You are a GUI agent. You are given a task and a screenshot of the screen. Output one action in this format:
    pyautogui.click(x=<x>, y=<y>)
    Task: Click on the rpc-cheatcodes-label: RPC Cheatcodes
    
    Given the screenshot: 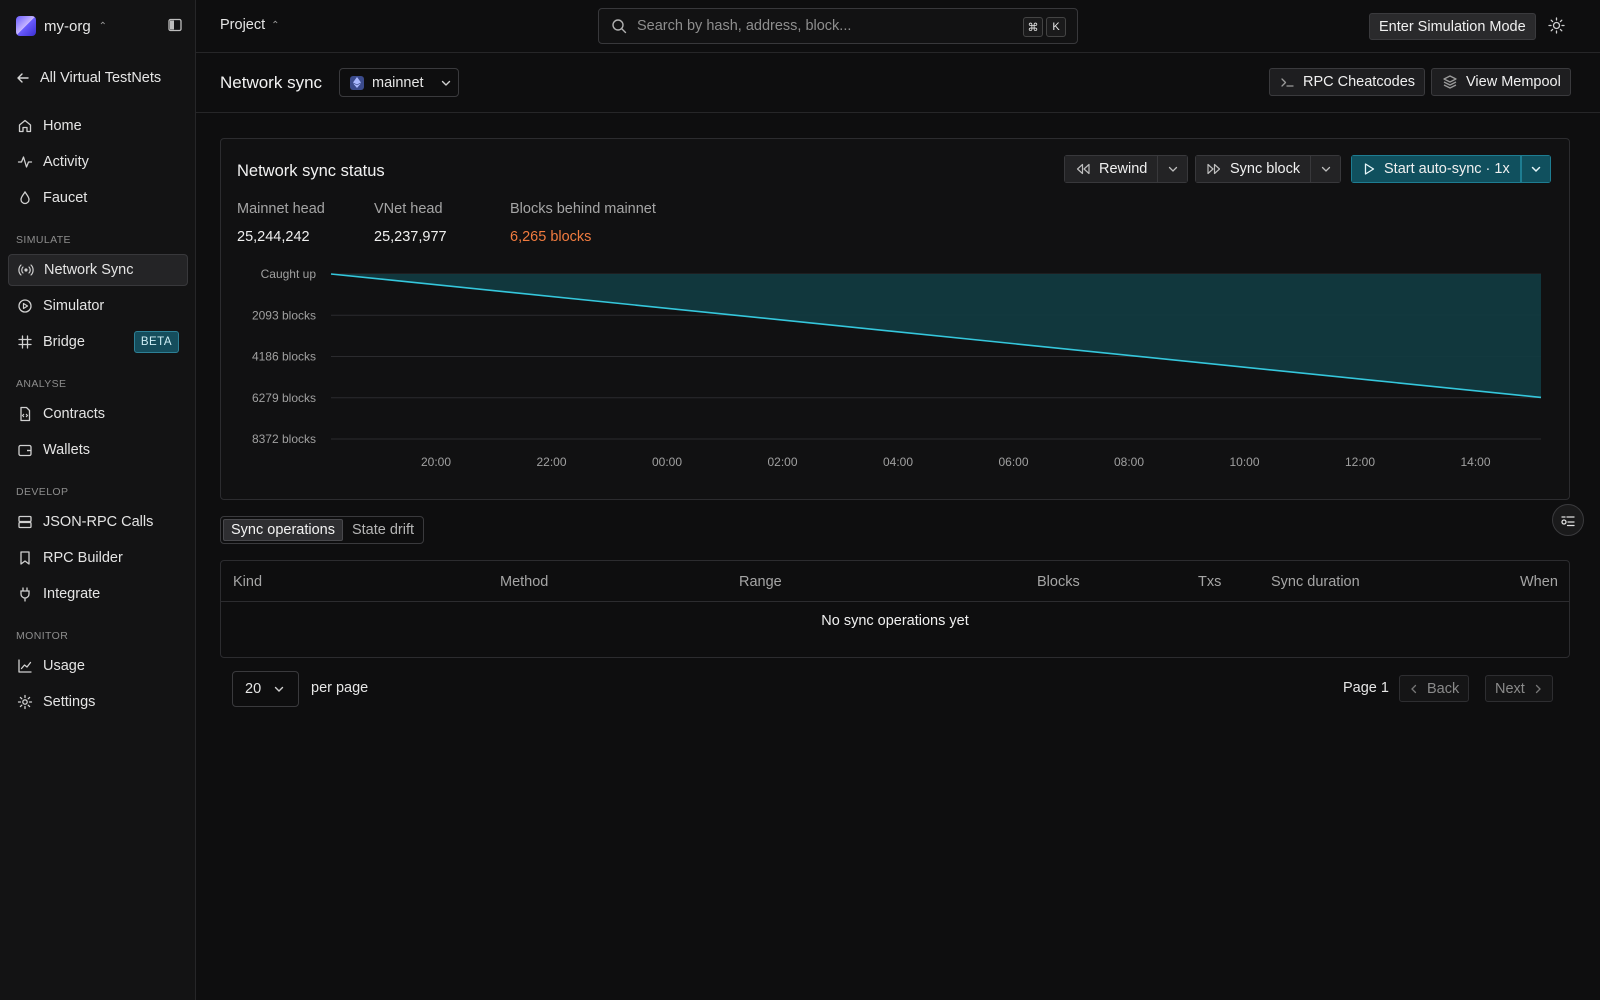 What is the action you would take?
    pyautogui.click(x=1359, y=82)
    